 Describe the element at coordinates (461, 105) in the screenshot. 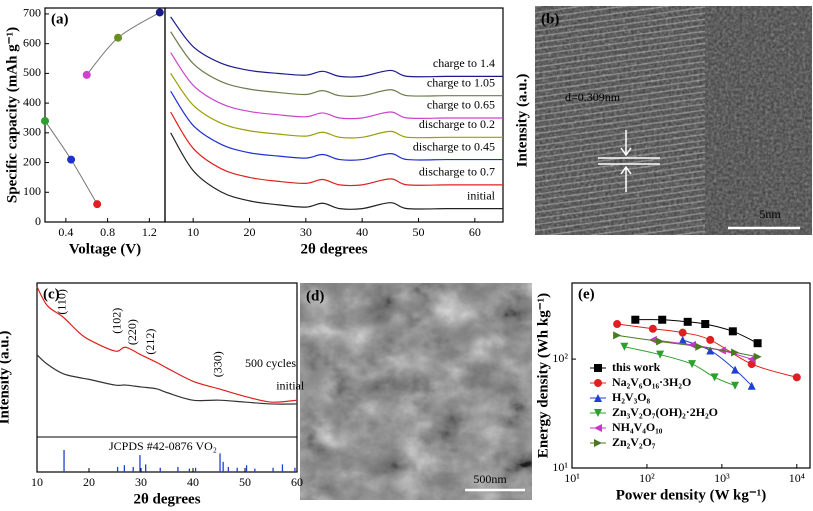

I see `series-label: charge to 0.65` at that location.